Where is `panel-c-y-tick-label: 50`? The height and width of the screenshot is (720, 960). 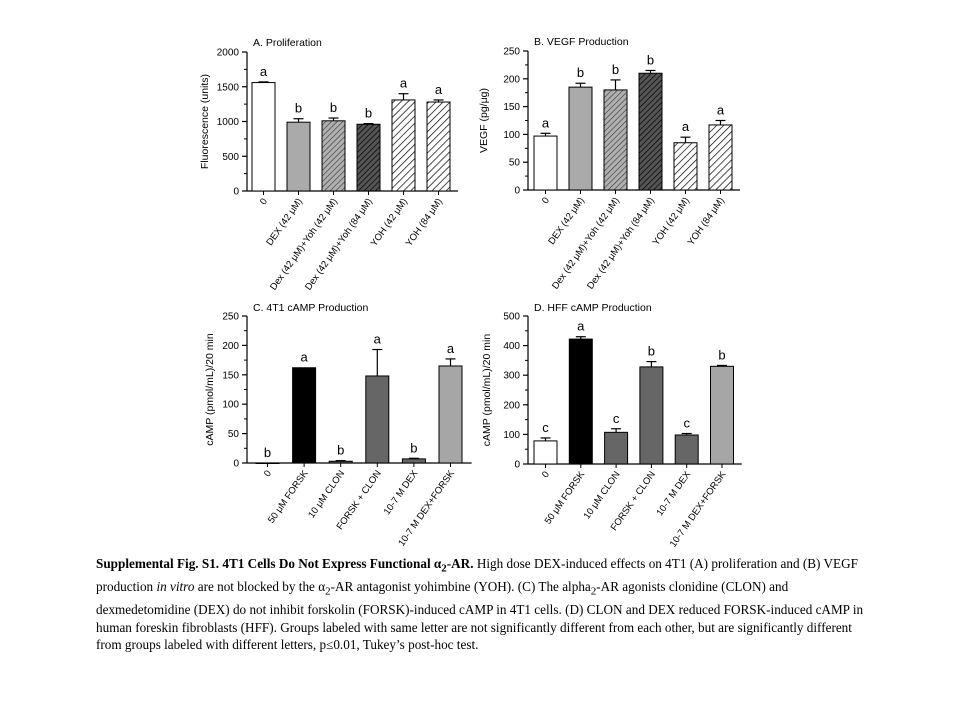
panel-c-y-tick-label: 50 is located at coordinates (234, 434).